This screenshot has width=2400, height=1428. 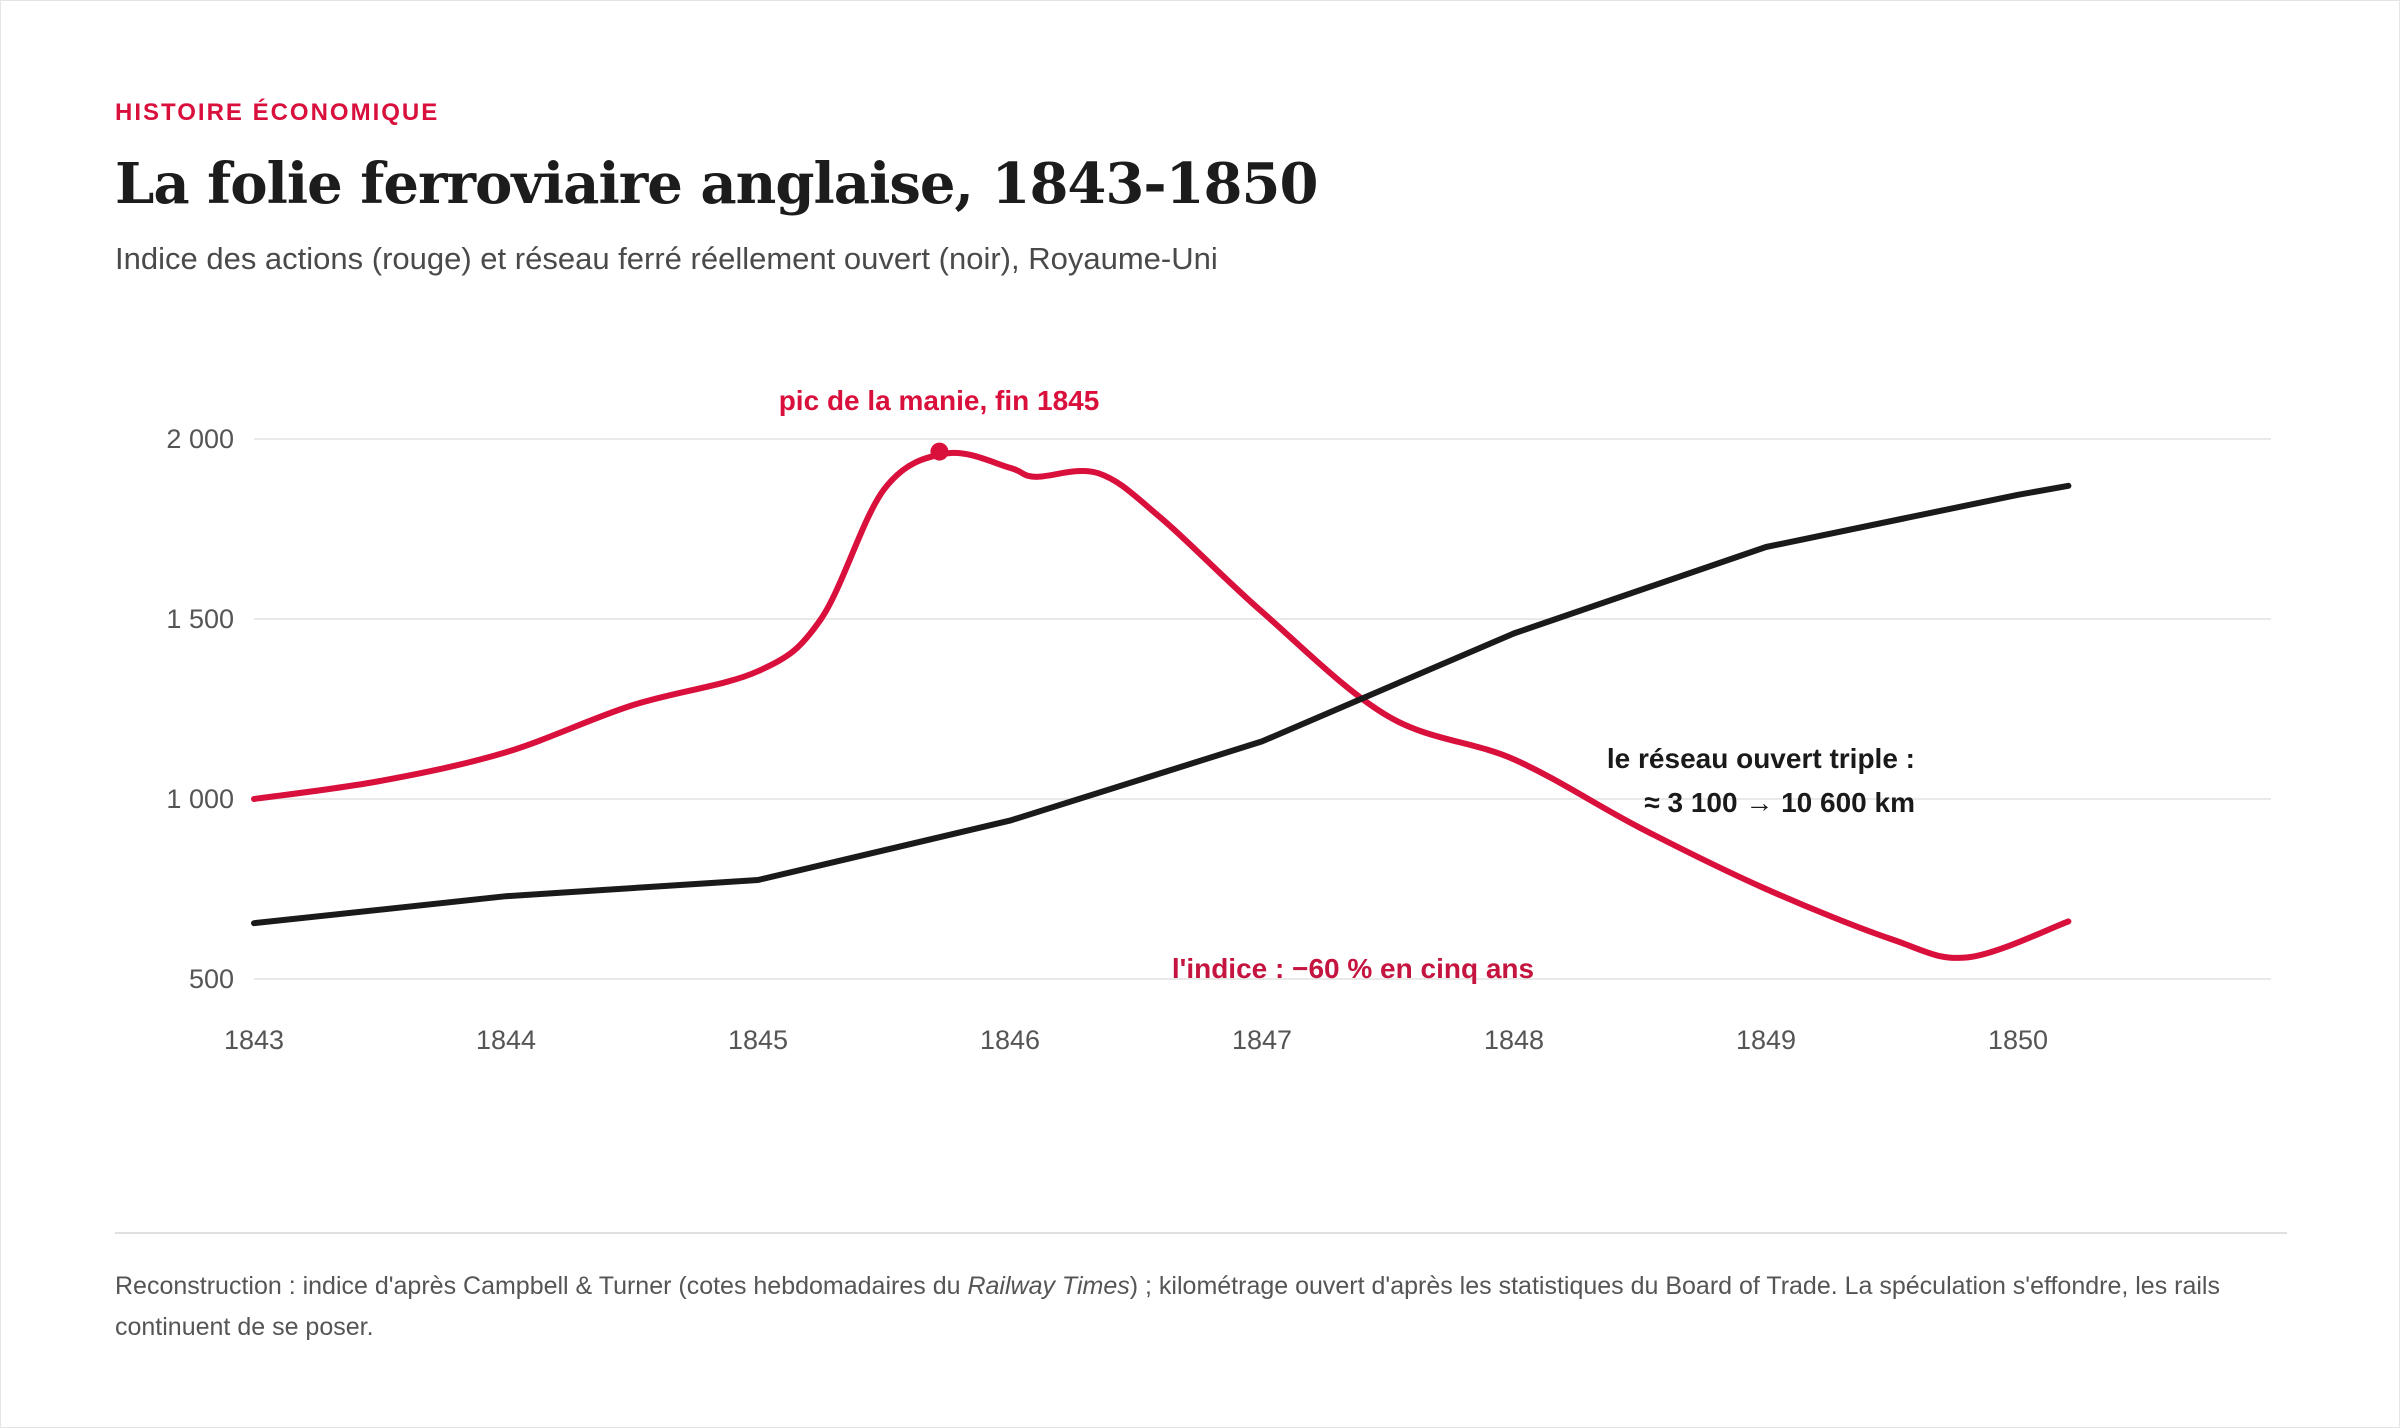 What do you see at coordinates (758, 1040) in the screenshot?
I see `x-tick-label: 1845` at bounding box center [758, 1040].